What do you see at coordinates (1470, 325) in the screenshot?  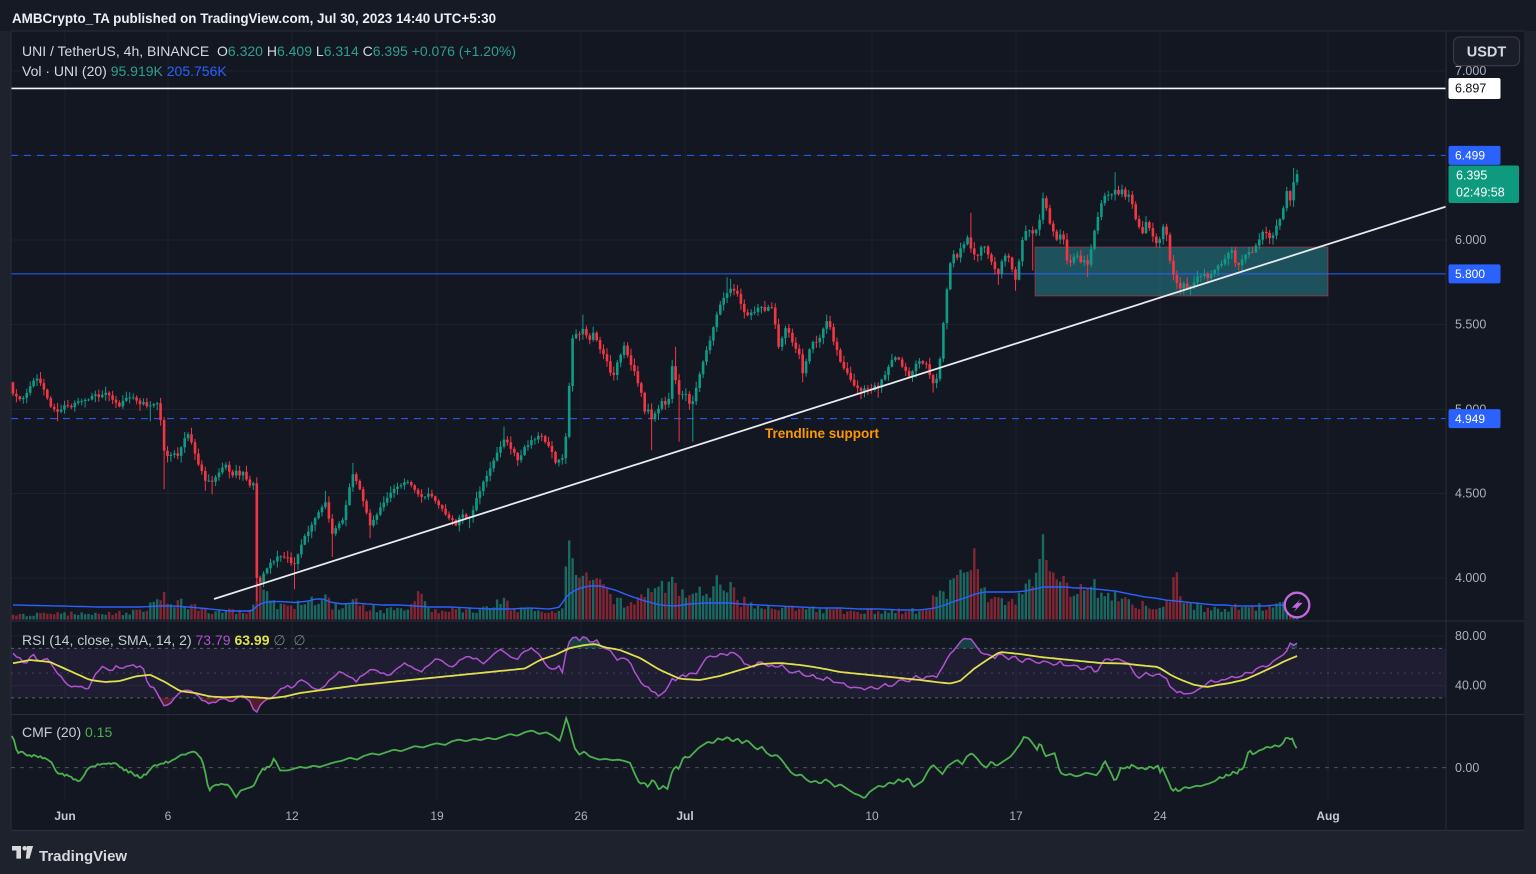 I see `svg-text: 5.500` at bounding box center [1470, 325].